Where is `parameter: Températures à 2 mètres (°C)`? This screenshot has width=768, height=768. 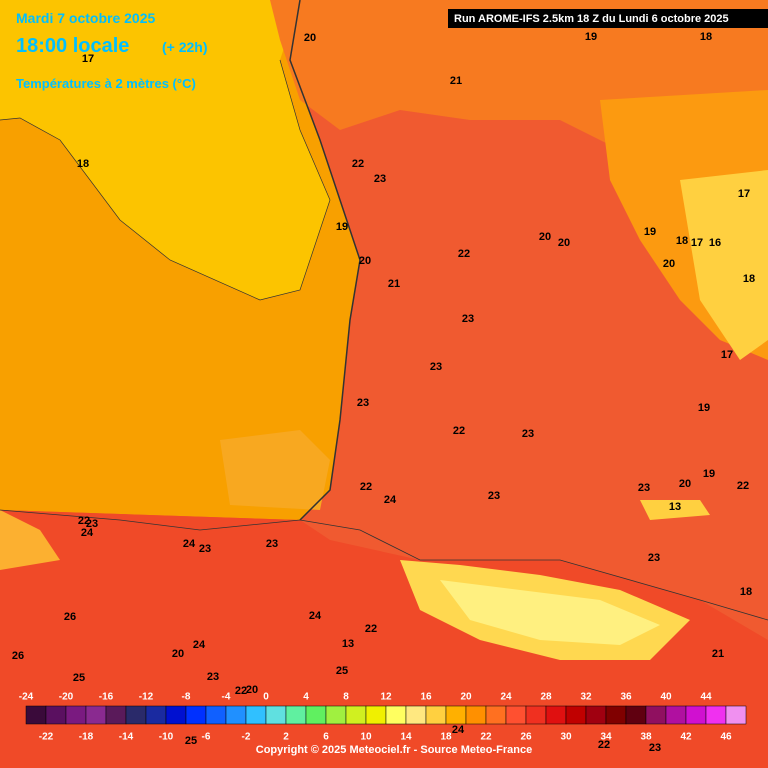
parameter: Températures à 2 mètres (°C) is located at coordinates (106, 83).